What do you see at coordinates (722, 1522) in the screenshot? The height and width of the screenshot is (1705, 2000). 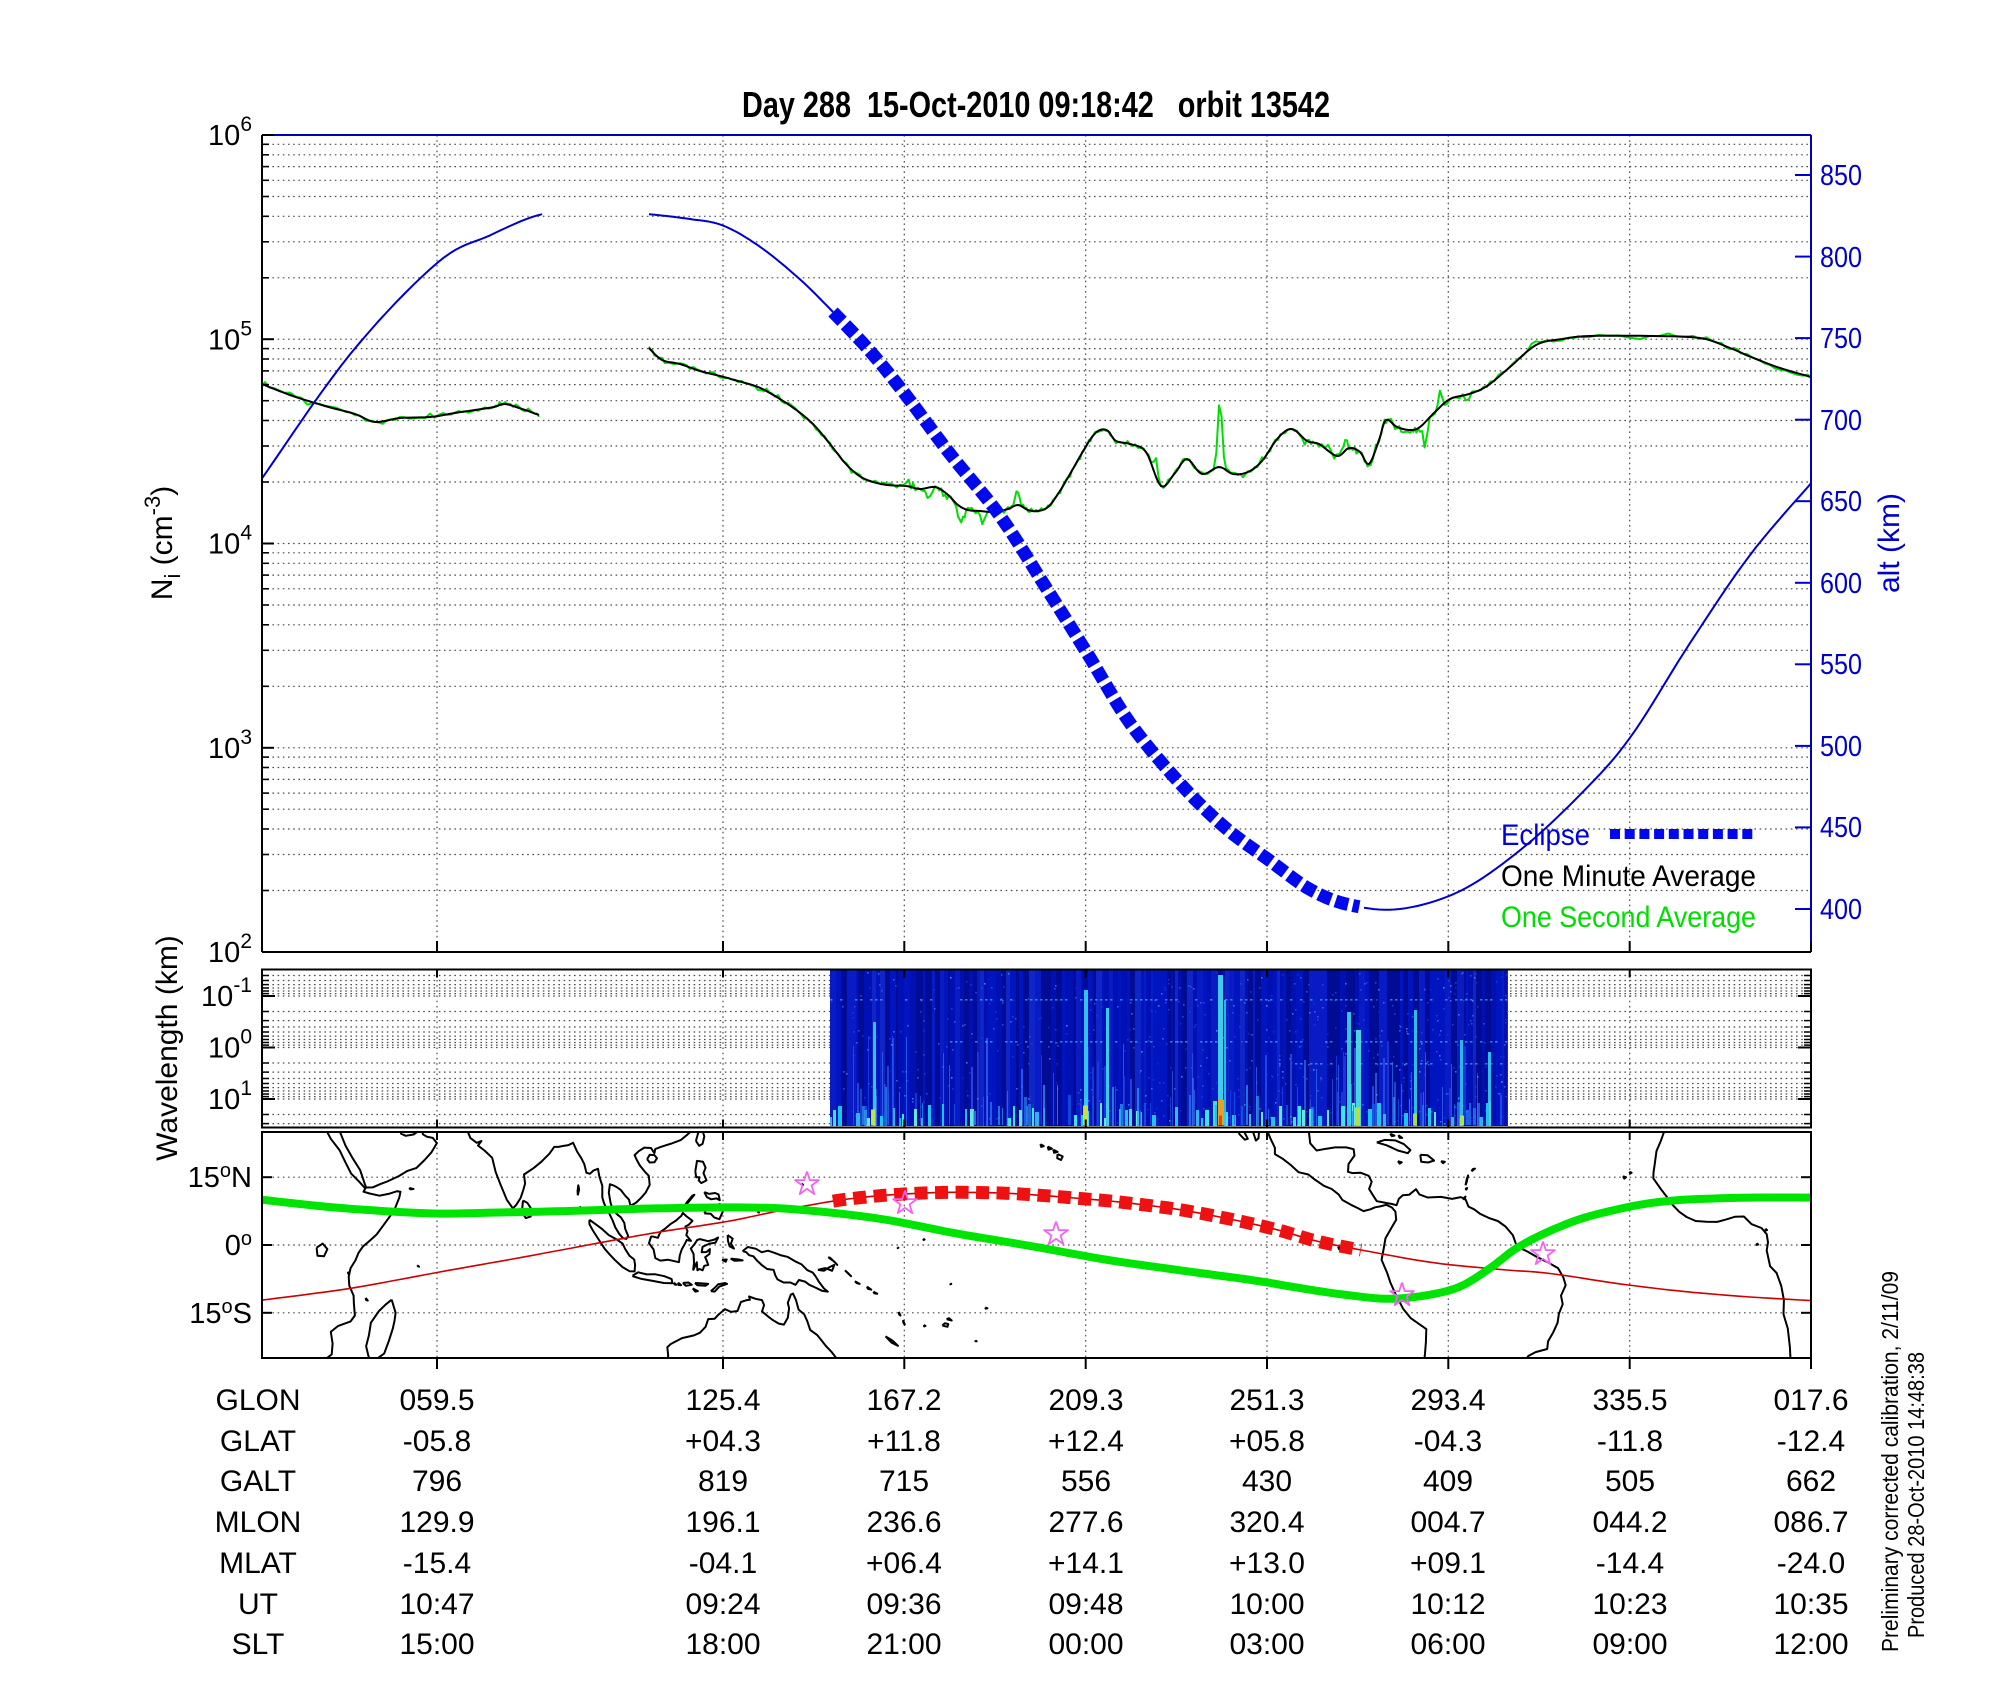 I see `svg-text: 196.1` at bounding box center [722, 1522].